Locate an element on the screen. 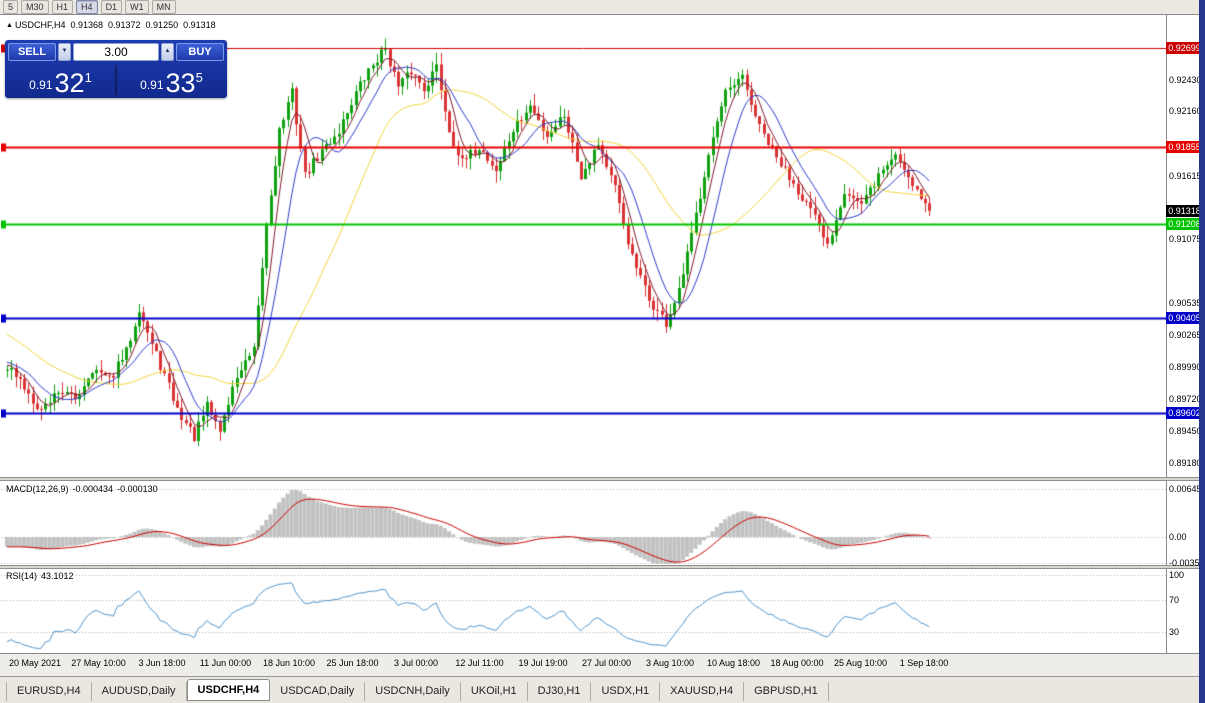 The height and width of the screenshot is (703, 1205). ohlc-low: 0.91250 is located at coordinates (162, 25).